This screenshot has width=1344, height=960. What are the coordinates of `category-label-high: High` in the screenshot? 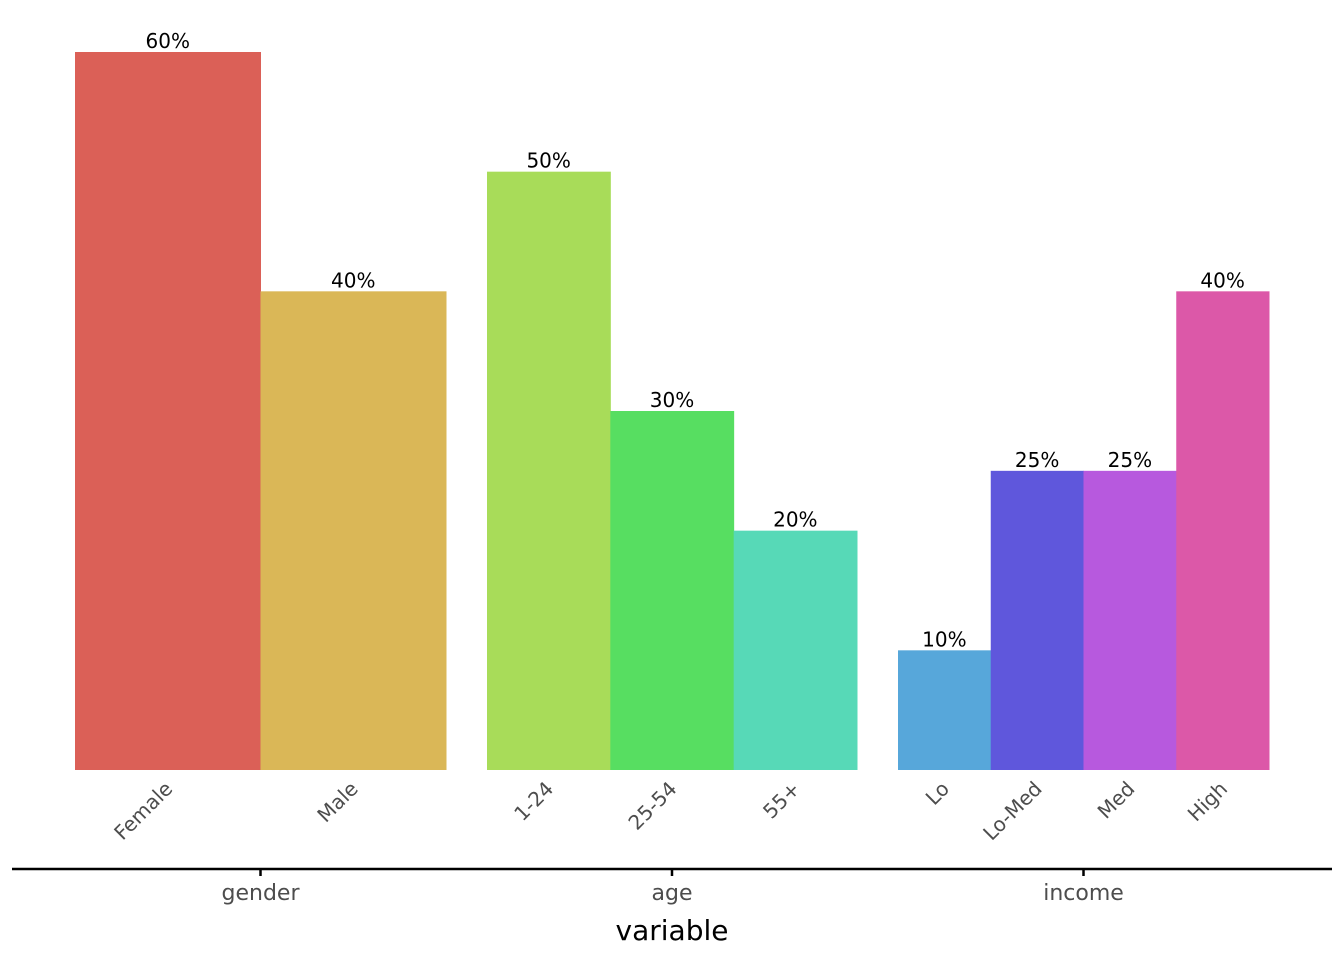 It's located at (1207, 801).